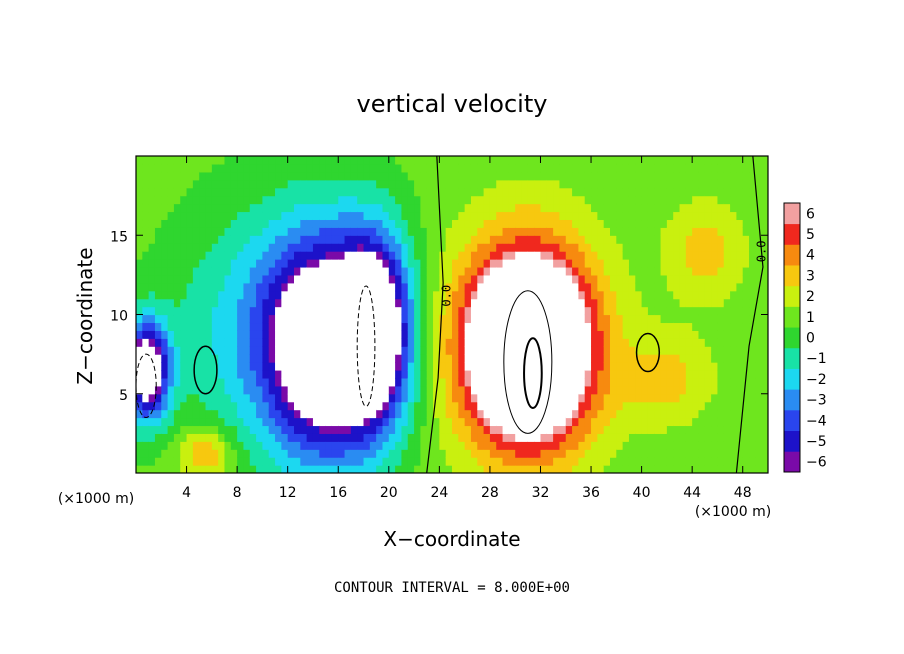 This screenshot has width=904, height=654. What do you see at coordinates (792, 358) in the screenshot?
I see `colorbar-swatch` at bounding box center [792, 358].